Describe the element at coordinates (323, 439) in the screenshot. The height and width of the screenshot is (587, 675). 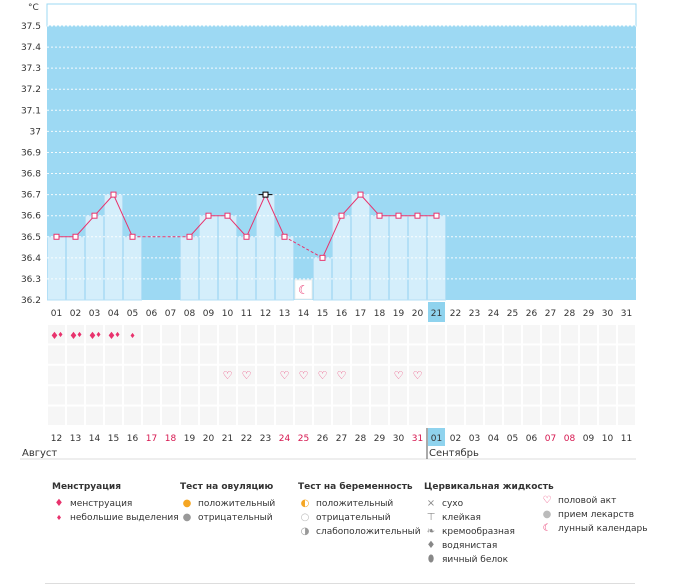
I see `calendar-date-label: 26` at that location.